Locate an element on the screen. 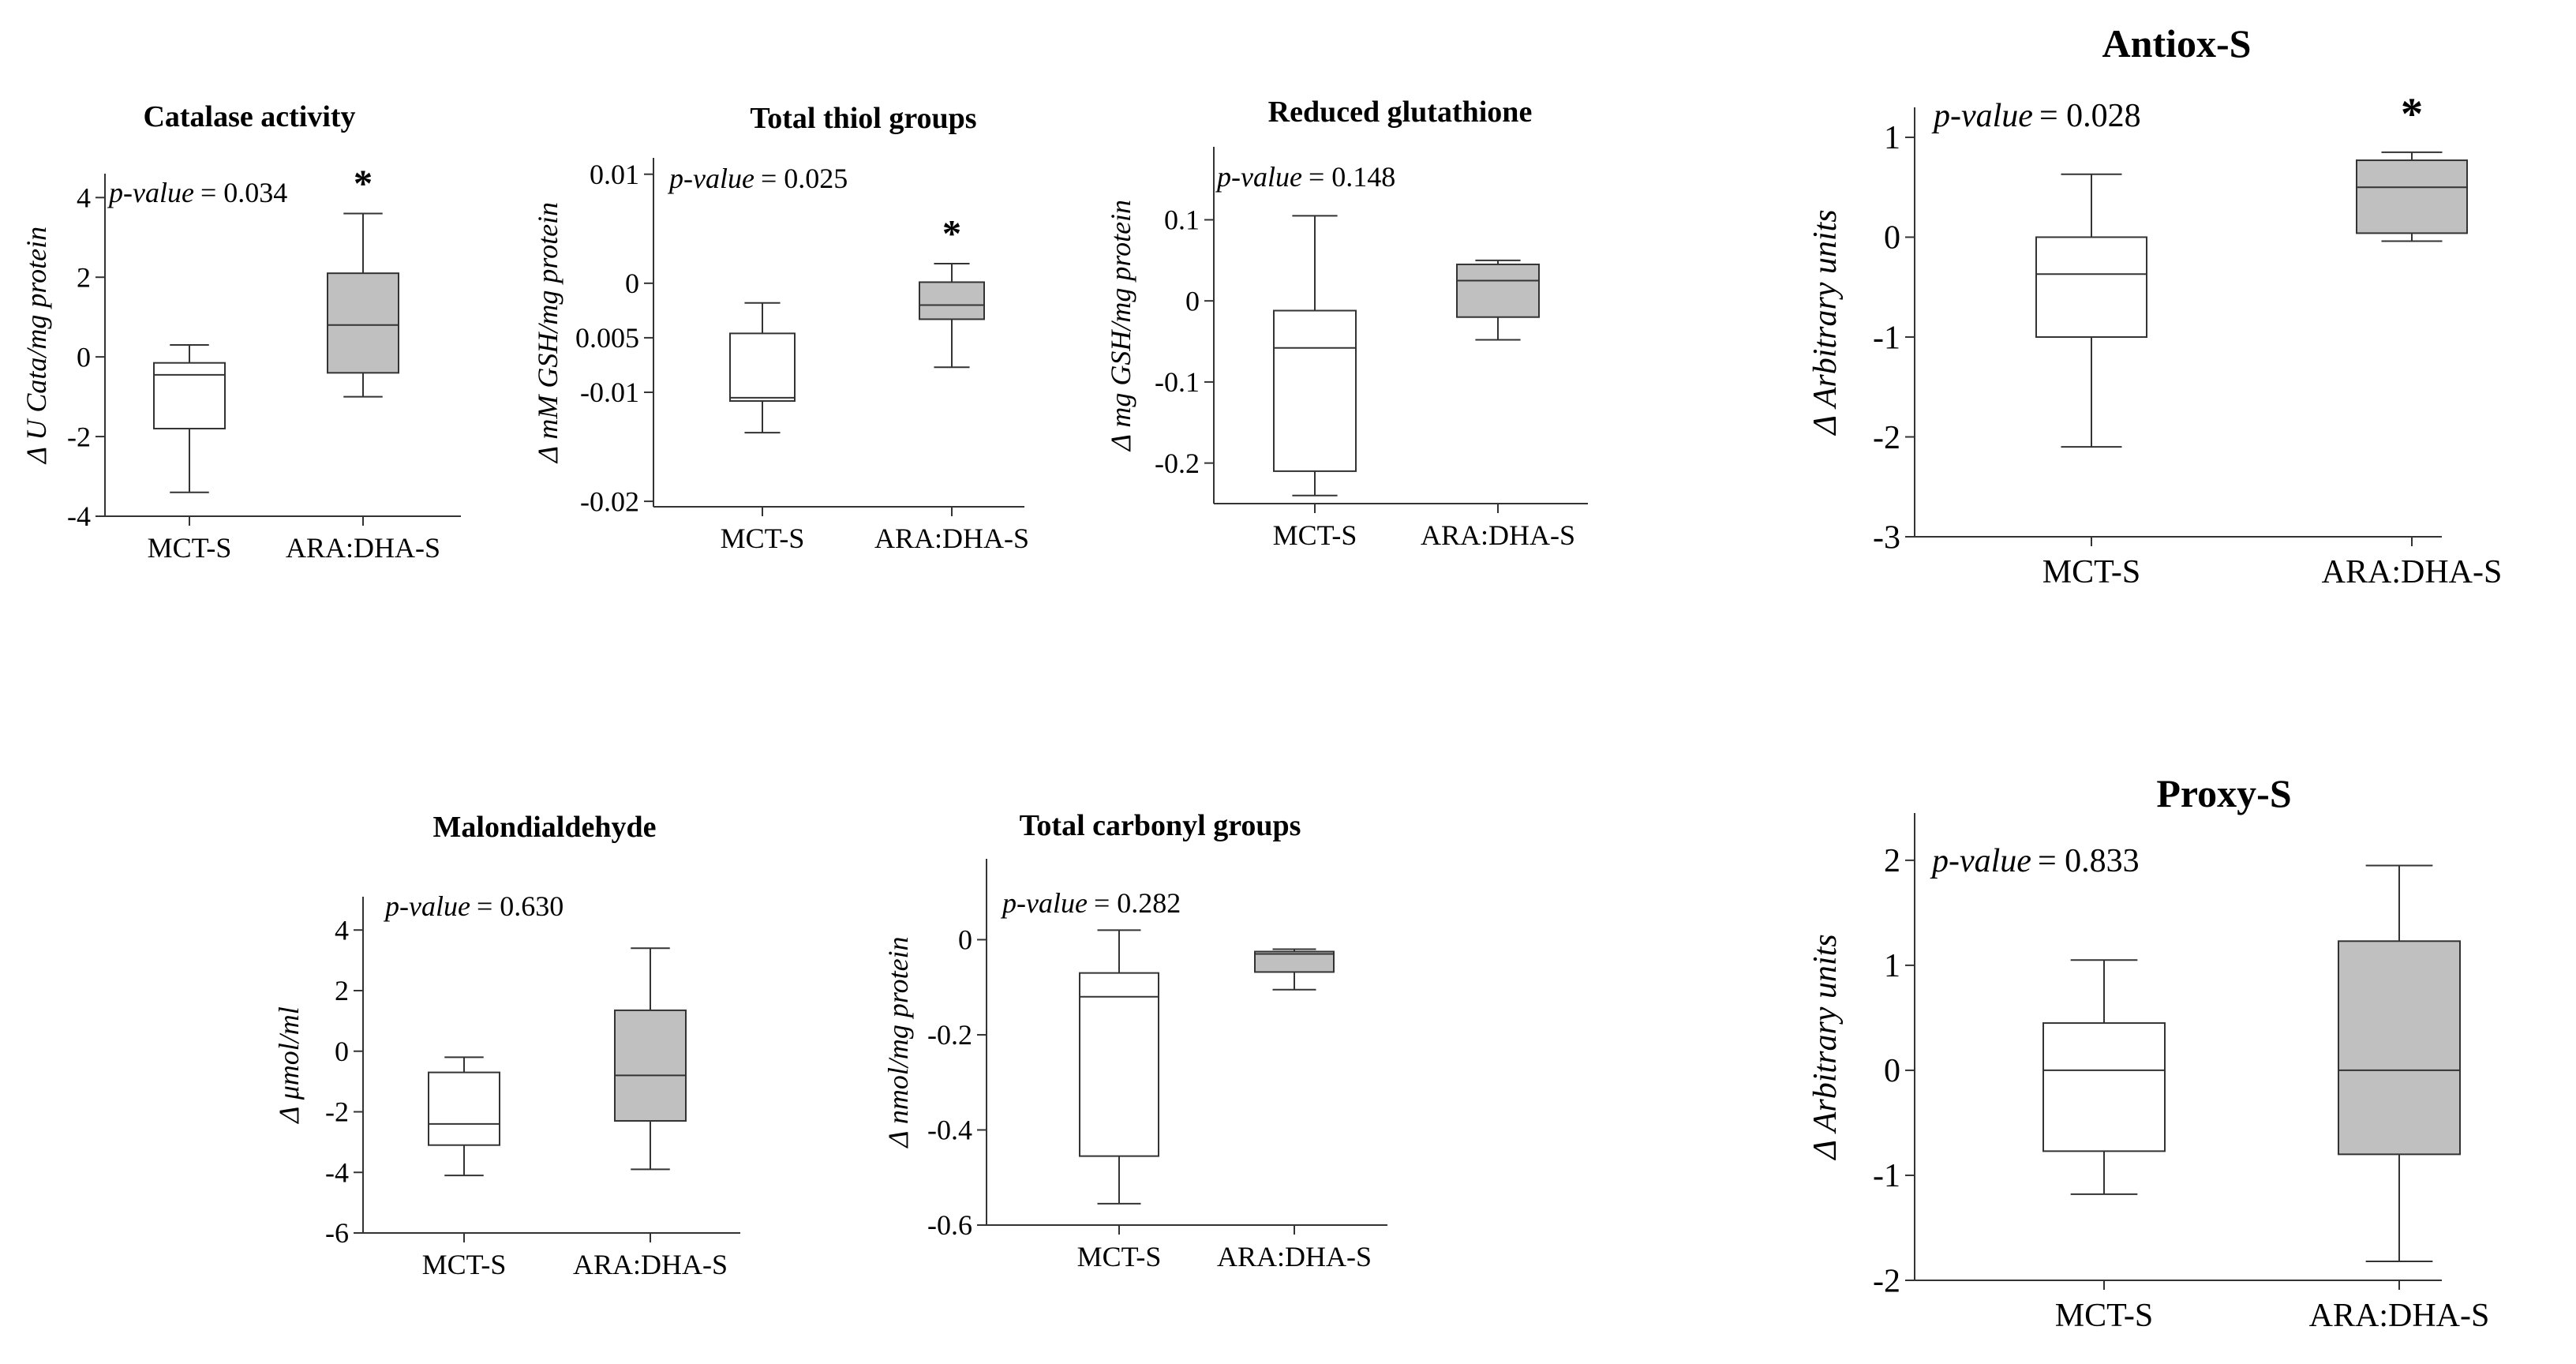  panel-title: Antiox-S is located at coordinates (2177, 43).